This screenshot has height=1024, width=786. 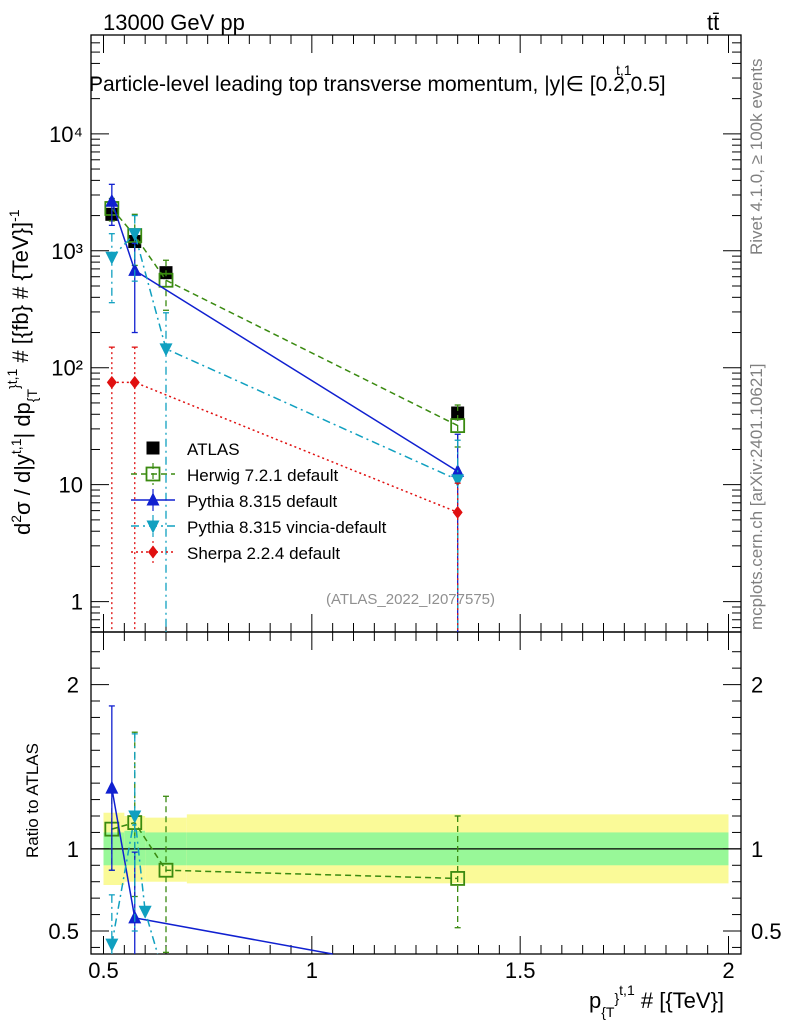 I want to click on legend-entry-herwig: Herwig 7.2.1 default, so click(x=234, y=474).